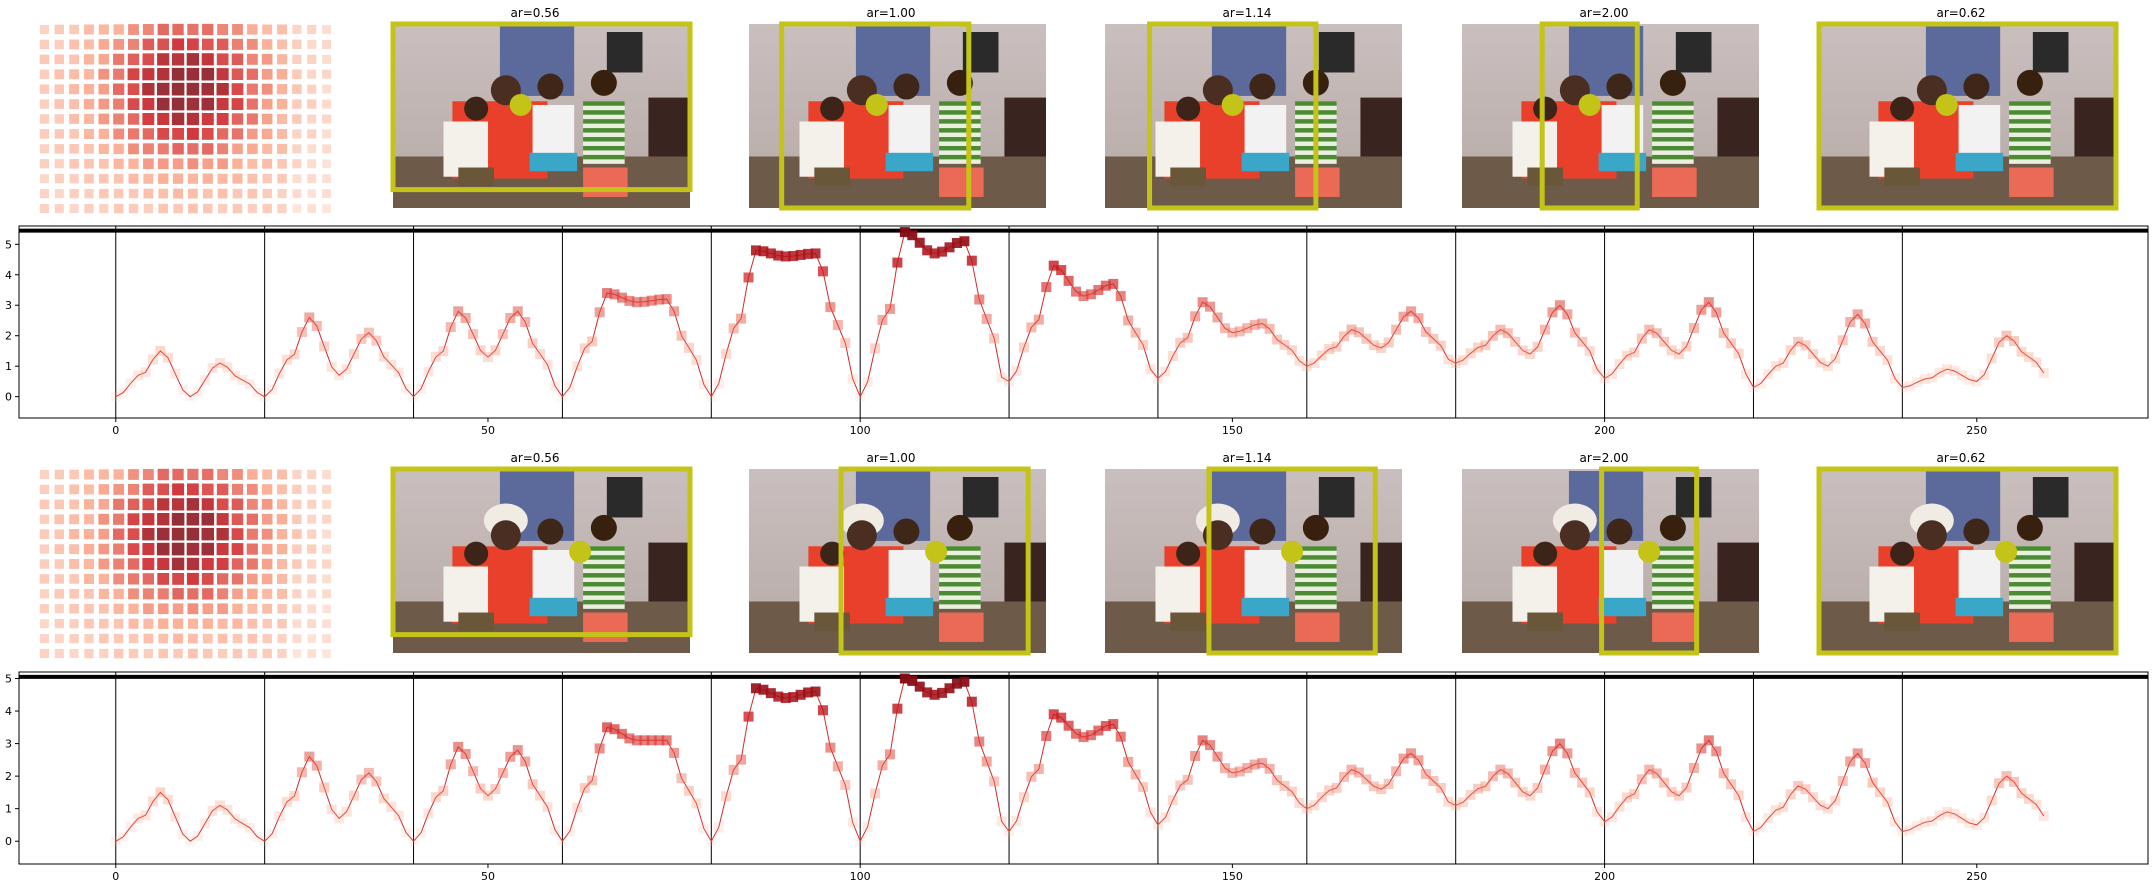 The height and width of the screenshot is (890, 2152). Describe the element at coordinates (1188, 176) in the screenshot. I see `shorts` at that location.